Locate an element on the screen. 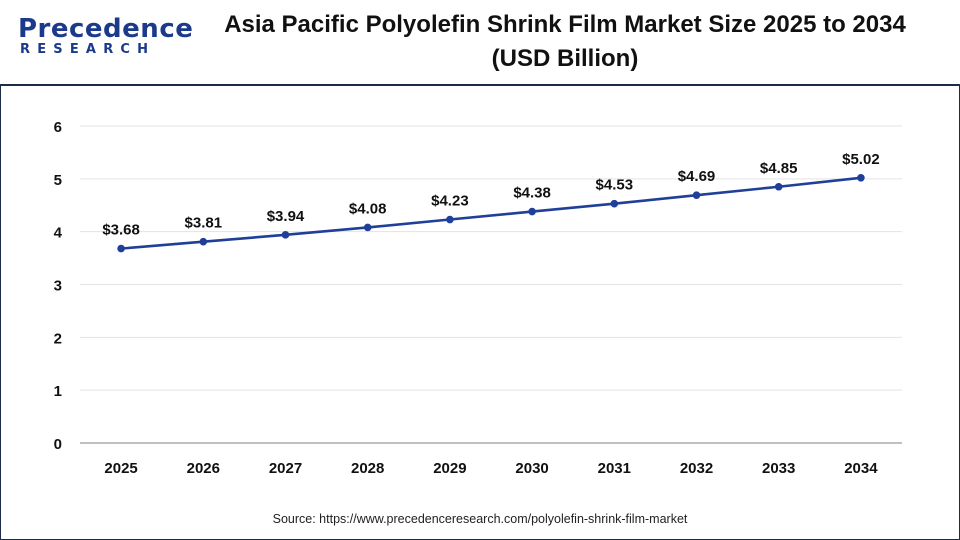 Image resolution: width=960 pixels, height=540 pixels. data-label: $4.85 is located at coordinates (779, 168).